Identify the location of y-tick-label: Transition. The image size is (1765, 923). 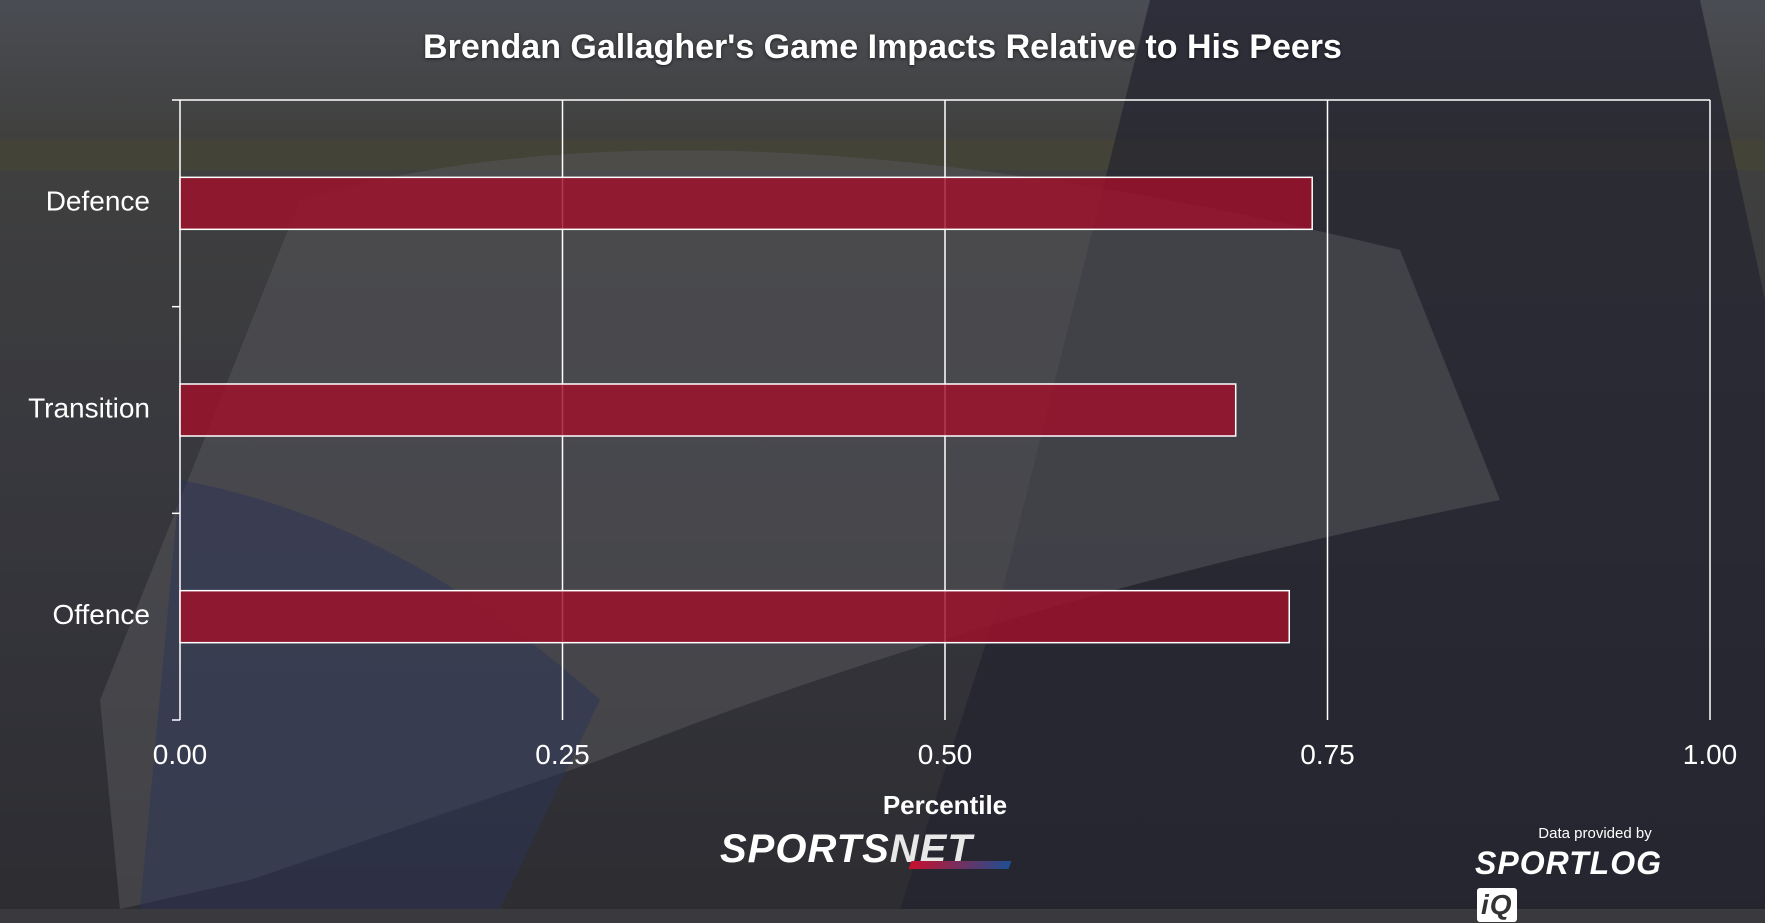
(89, 407).